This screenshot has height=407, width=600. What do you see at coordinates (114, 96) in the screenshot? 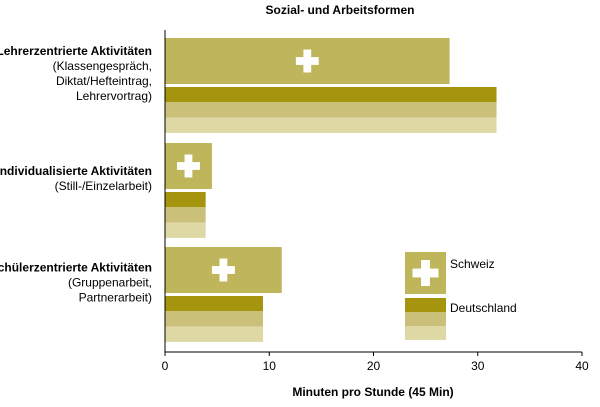
I see `category-sublabel-0-2: Lehrervortrag)` at bounding box center [114, 96].